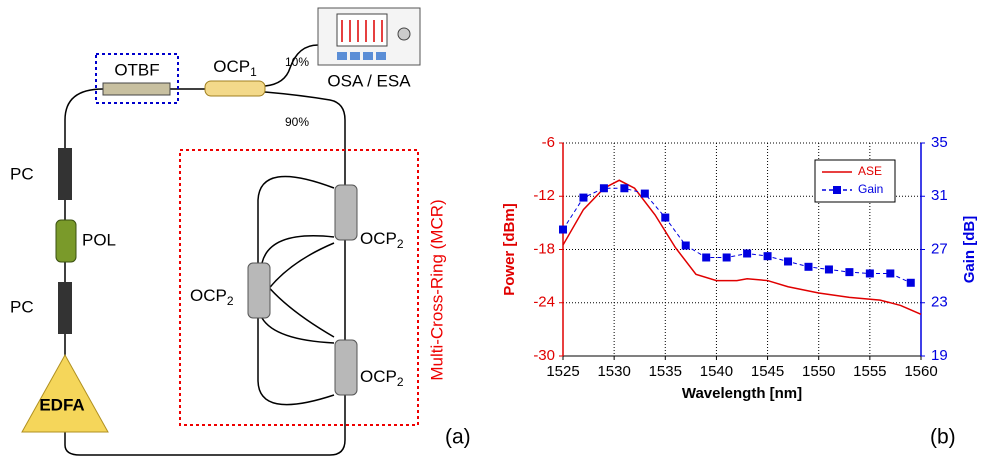 This screenshot has height=461, width=981. I want to click on label: OCP1, so click(235, 68).